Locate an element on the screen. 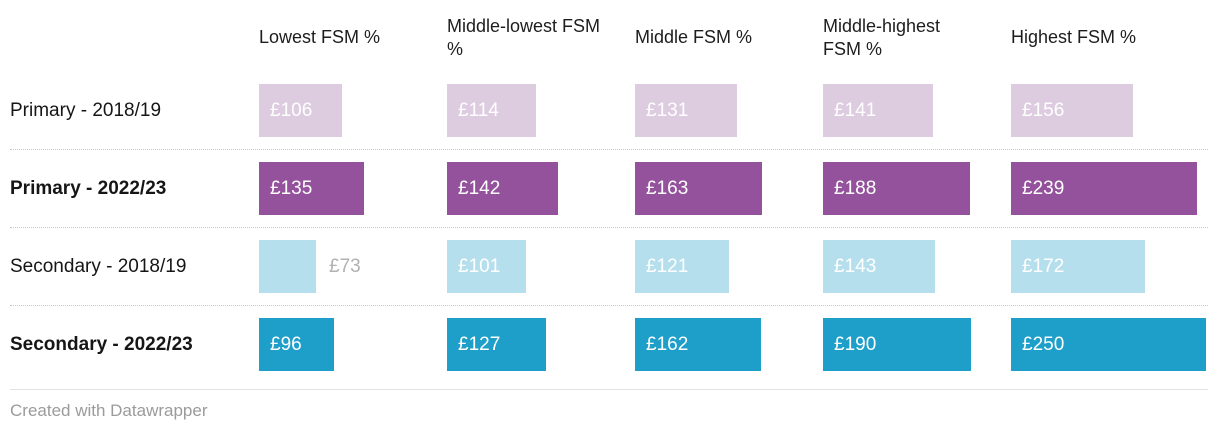 Image resolution: width=1220 pixels, height=434 pixels. column-header-cell: Highest FSM % is located at coordinates (1105, 37).